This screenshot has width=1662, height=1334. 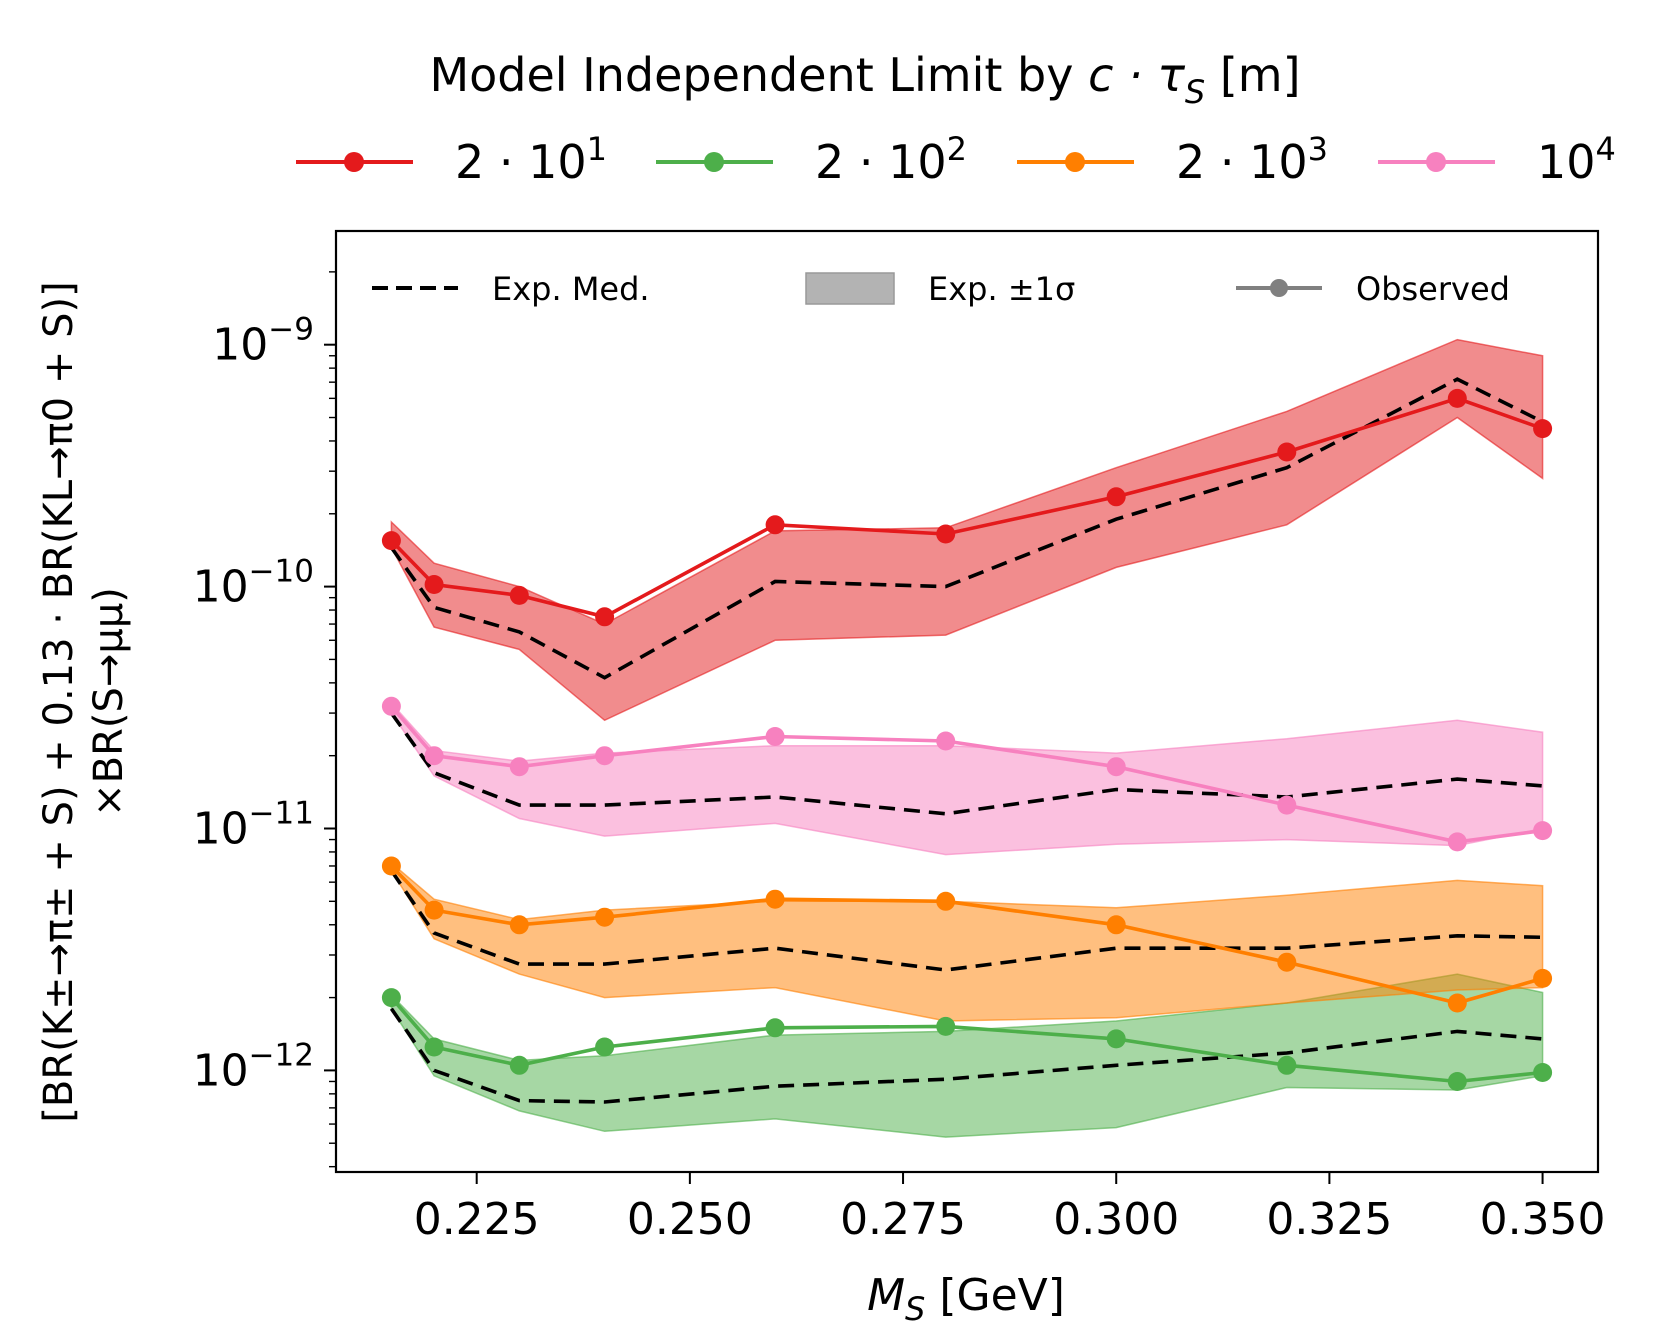 What do you see at coordinates (477, 1219) in the screenshot?
I see `x-tick-label: 0.225` at bounding box center [477, 1219].